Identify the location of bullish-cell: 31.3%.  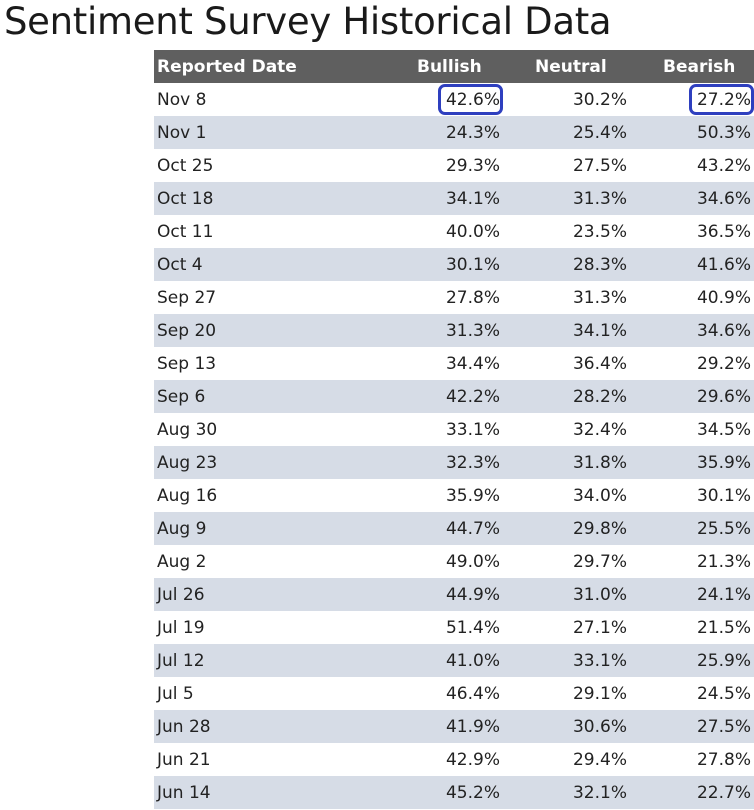
(472, 330).